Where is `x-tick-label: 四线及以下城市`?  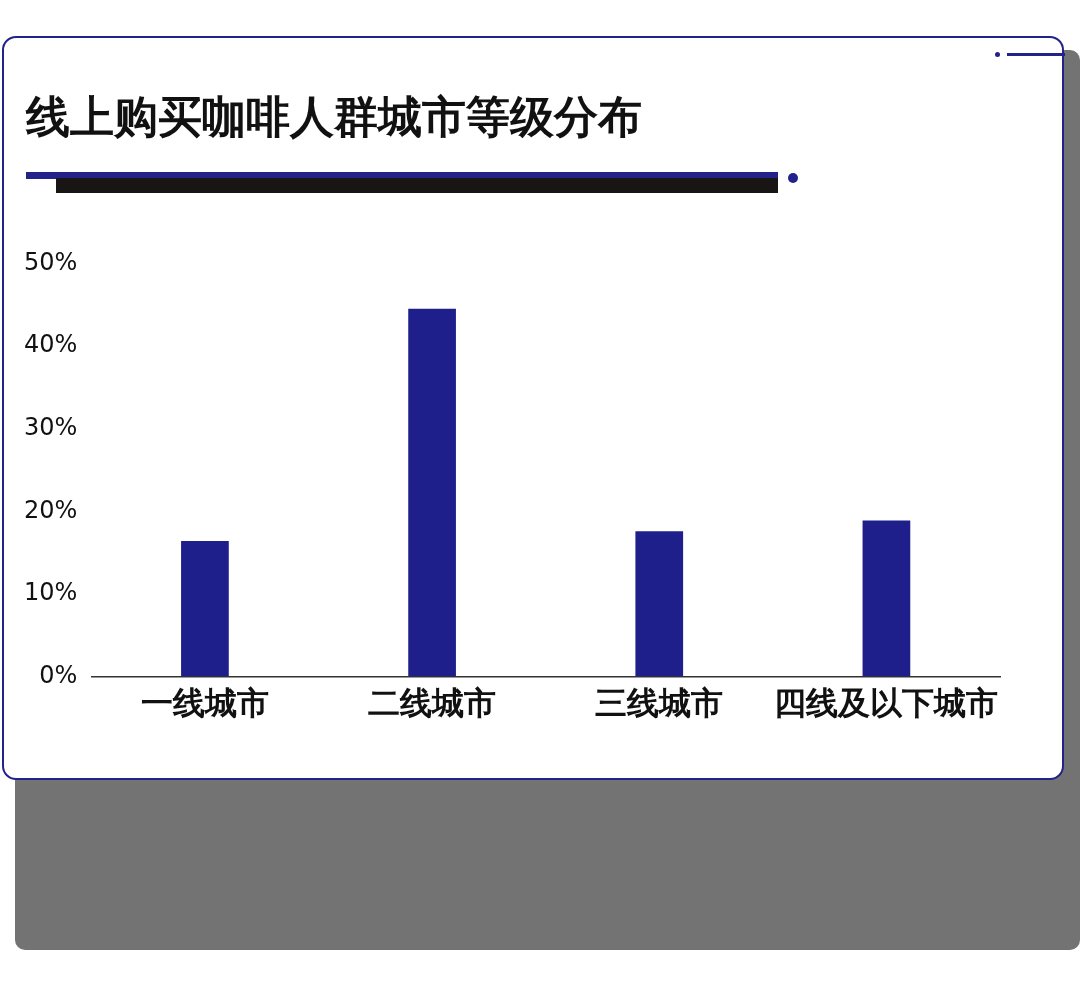
x-tick-label: 四线及以下城市 is located at coordinates (886, 703).